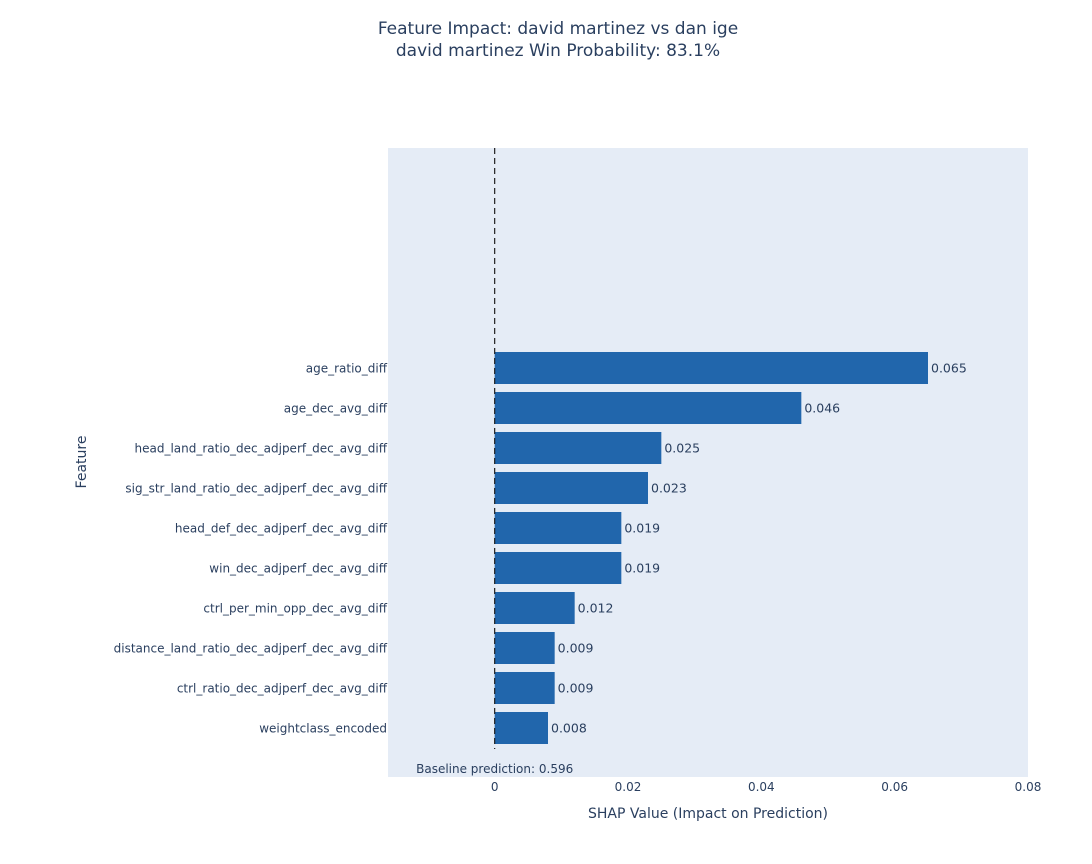 The width and height of the screenshot is (1092, 864). I want to click on bar-value-label: 0.065, so click(949, 368).